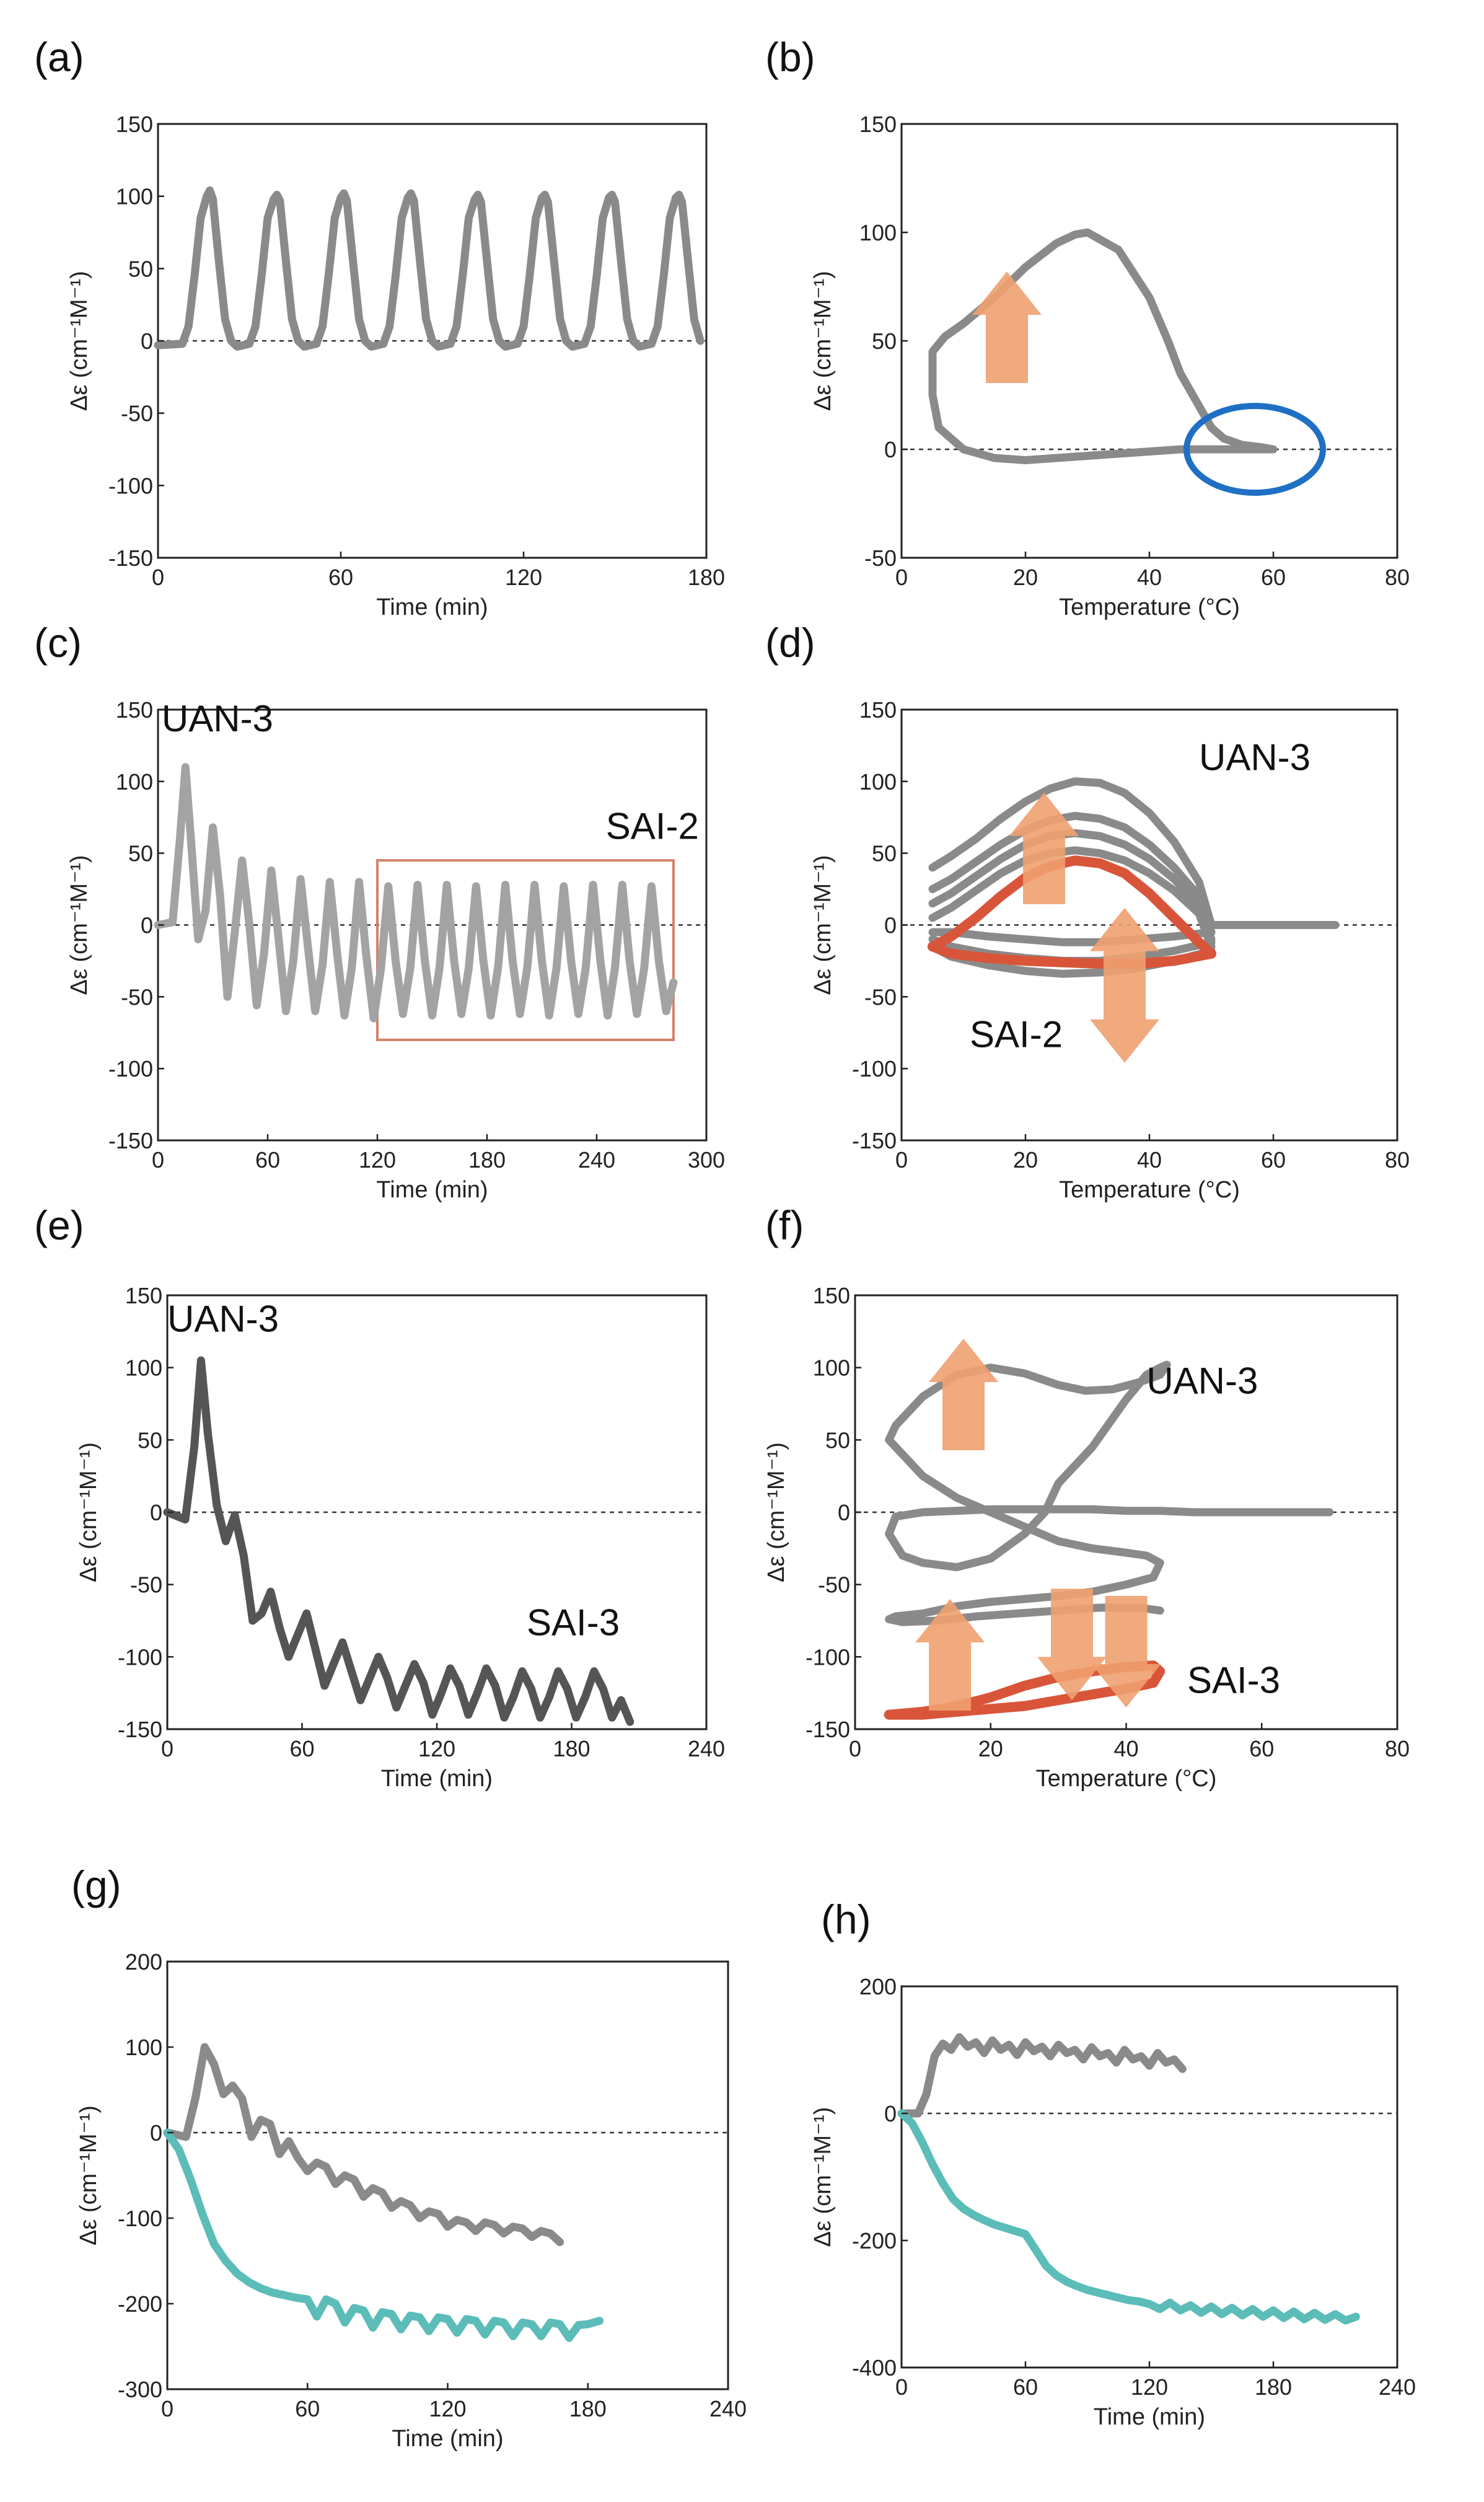 Image resolution: width=1484 pixels, height=2502 pixels. Describe the element at coordinates (377, 1160) in the screenshot. I see `x-tick-label: 120` at that location.